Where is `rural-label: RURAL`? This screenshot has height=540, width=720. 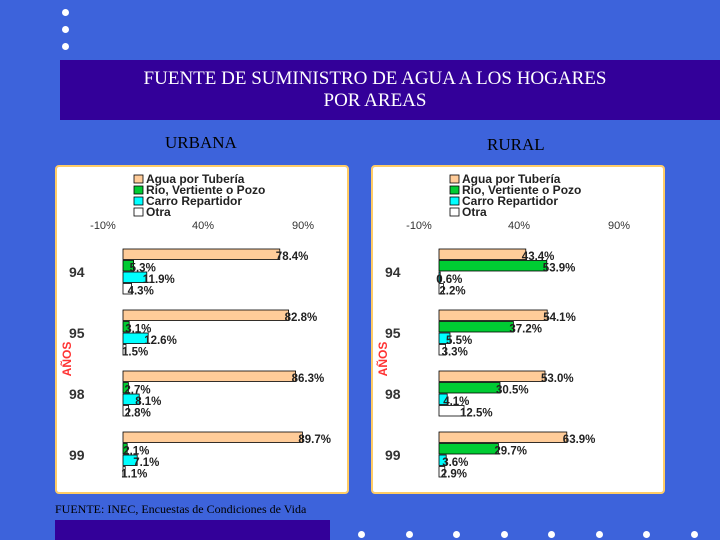
rural-label: RURAL is located at coordinates (516, 144).